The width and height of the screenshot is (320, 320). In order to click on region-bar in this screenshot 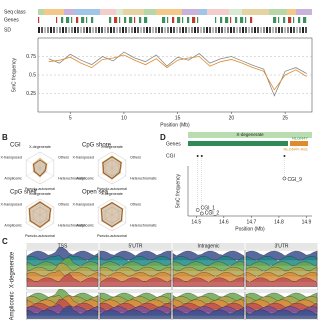, I will do `click(250, 135)`.